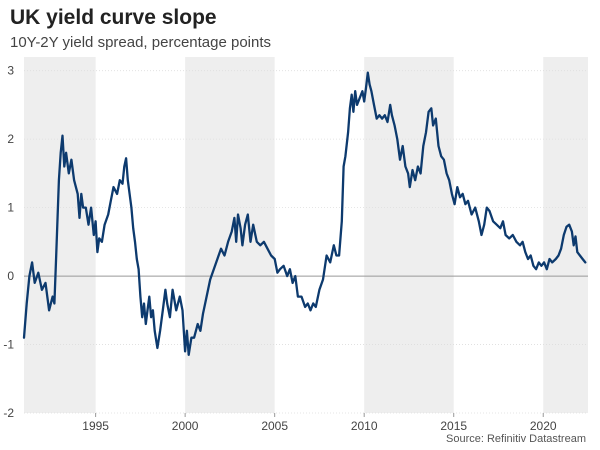 This screenshot has height=450, width=600. Describe the element at coordinates (453, 426) in the screenshot. I see `x-tick-label: 2015` at that location.